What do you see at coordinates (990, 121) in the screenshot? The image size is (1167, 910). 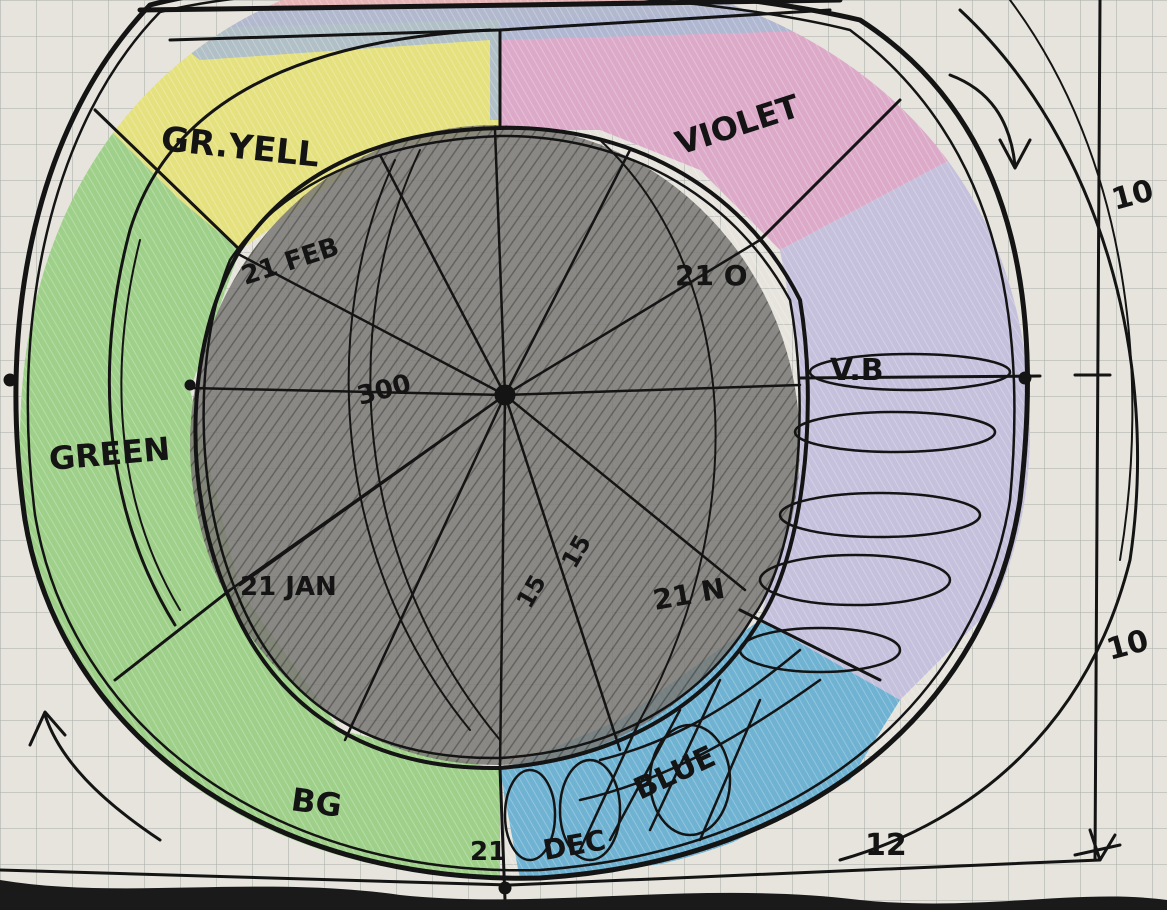 I see `arrow-top-right` at bounding box center [990, 121].